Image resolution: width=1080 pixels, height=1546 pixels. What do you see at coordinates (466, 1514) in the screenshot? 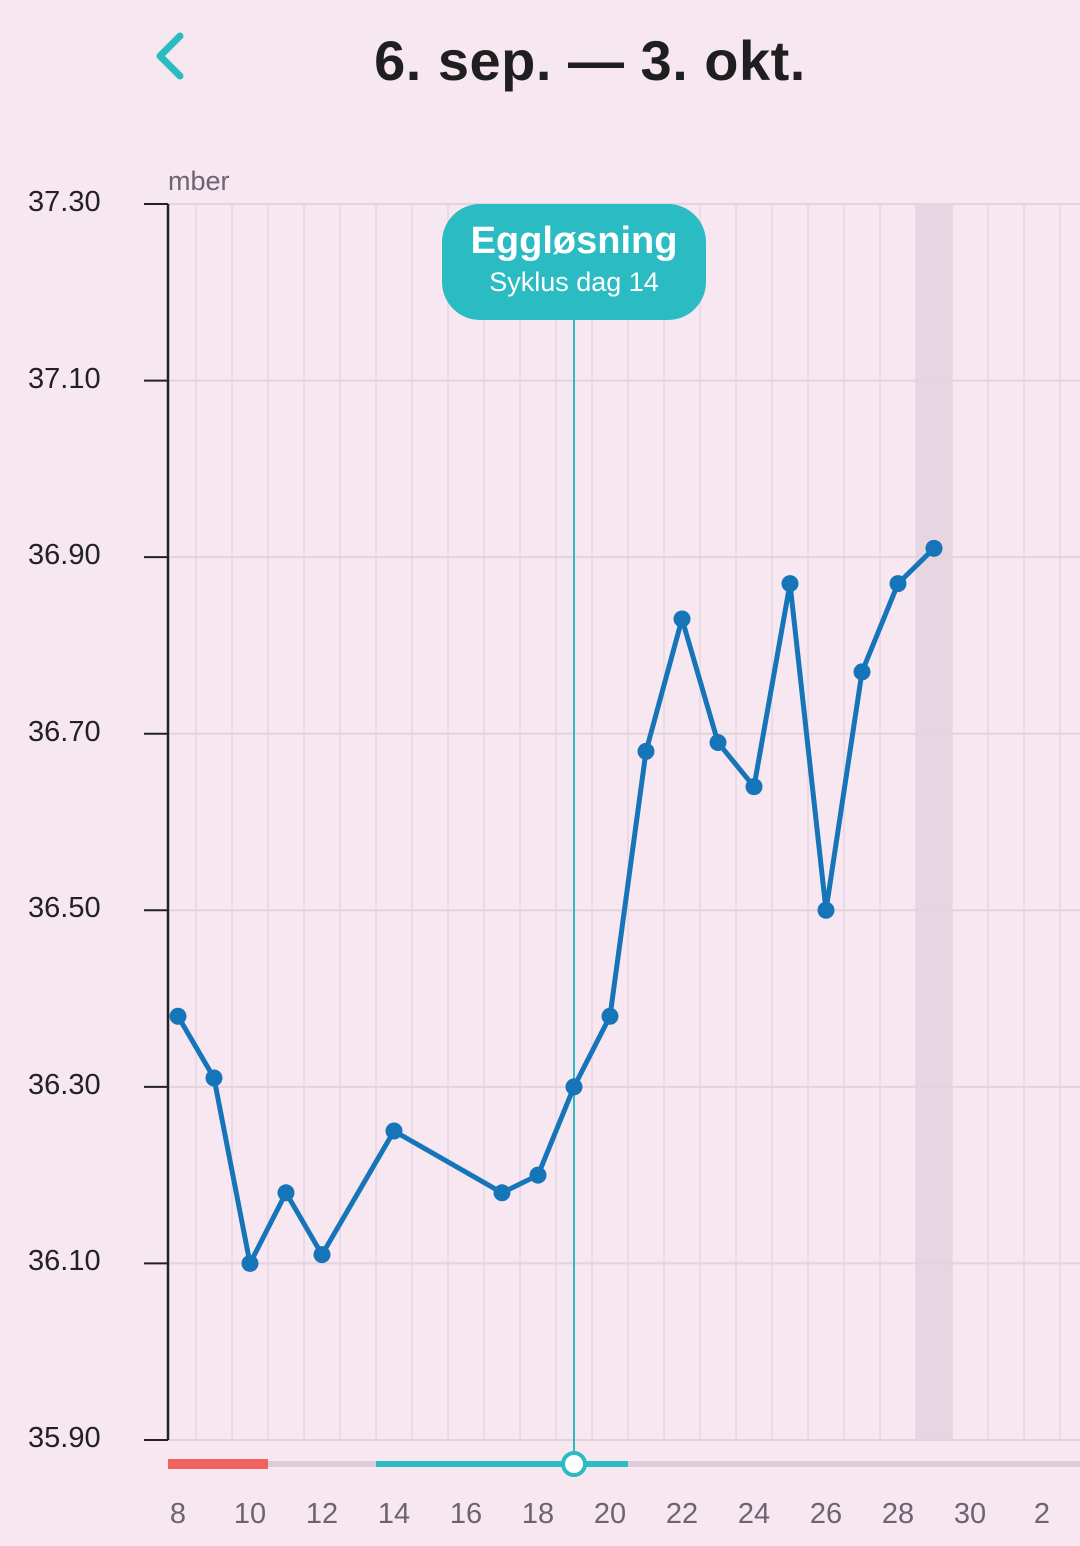
I see `x-tick-label: 16` at bounding box center [466, 1514].